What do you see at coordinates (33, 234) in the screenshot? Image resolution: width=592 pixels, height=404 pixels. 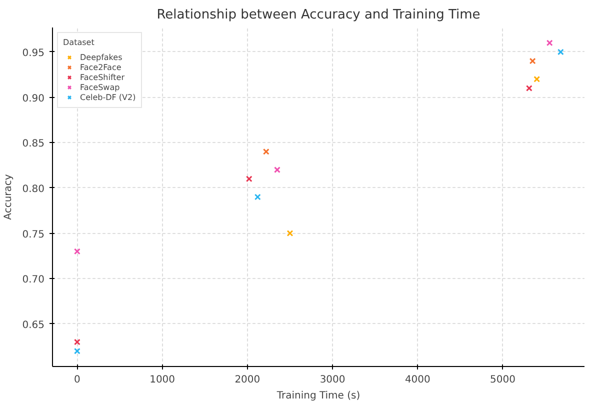 I see `y-tick-label: 0.75` at bounding box center [33, 234].